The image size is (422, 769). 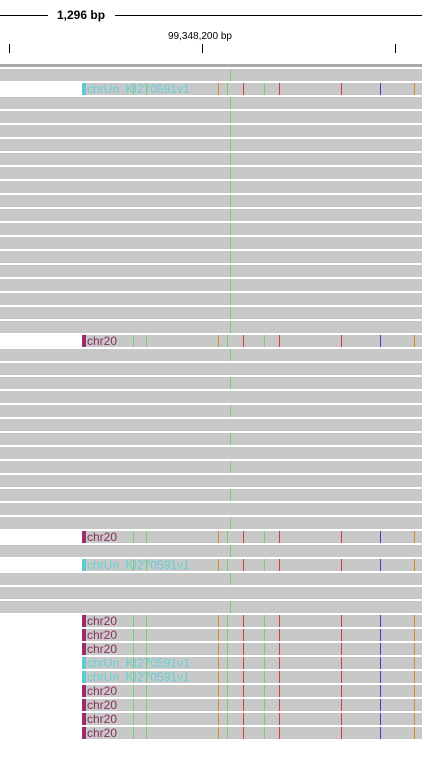 I want to click on span-line-right, so click(x=268, y=15).